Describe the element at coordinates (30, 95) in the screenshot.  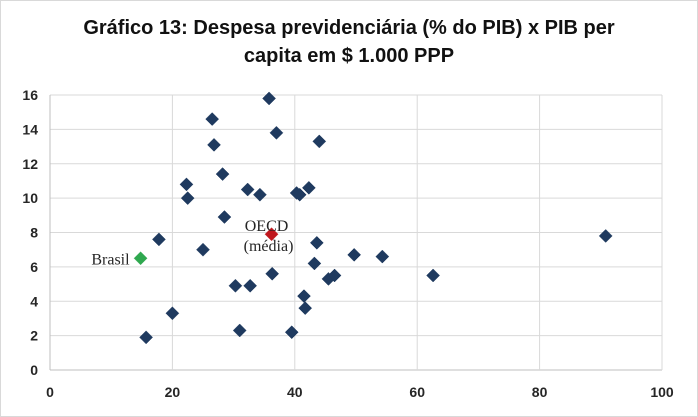
I see `y-tick-label: 16` at that location.